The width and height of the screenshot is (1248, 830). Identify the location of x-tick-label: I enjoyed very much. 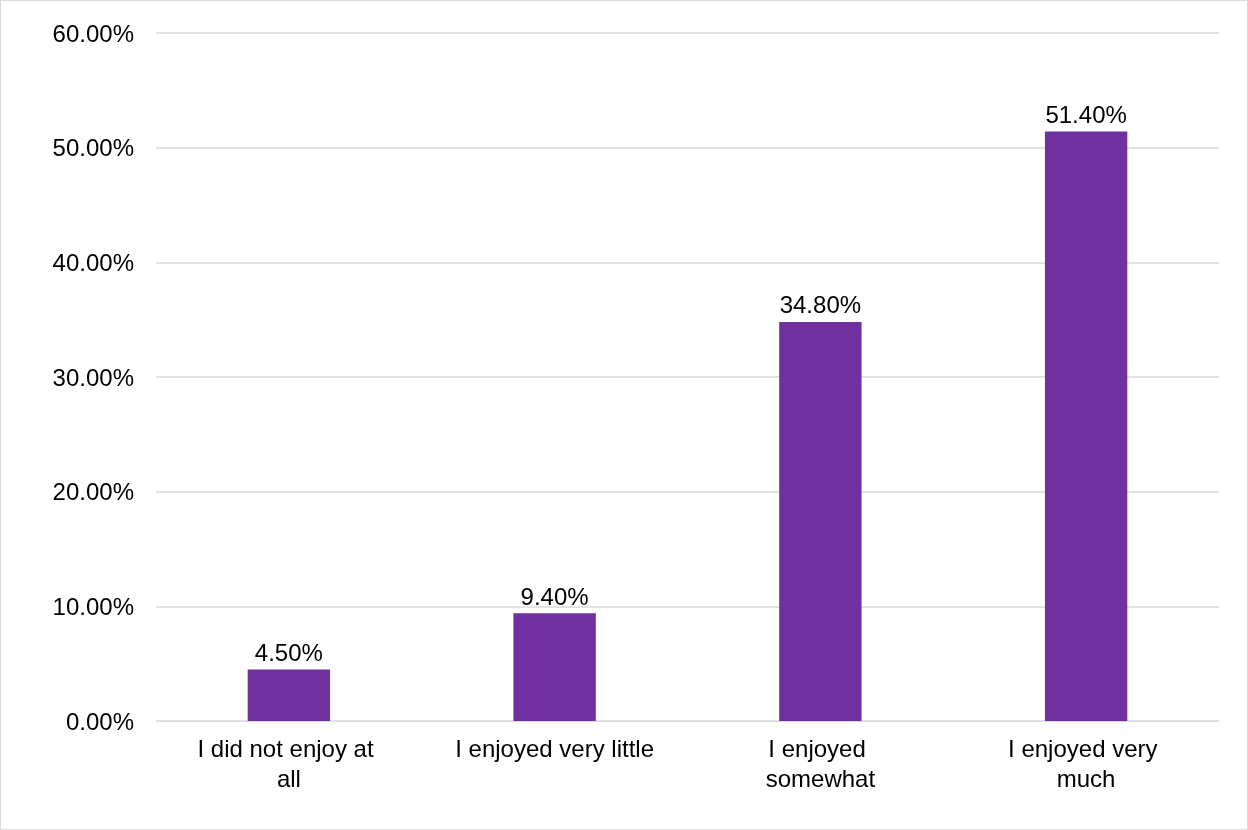
(1086, 763).